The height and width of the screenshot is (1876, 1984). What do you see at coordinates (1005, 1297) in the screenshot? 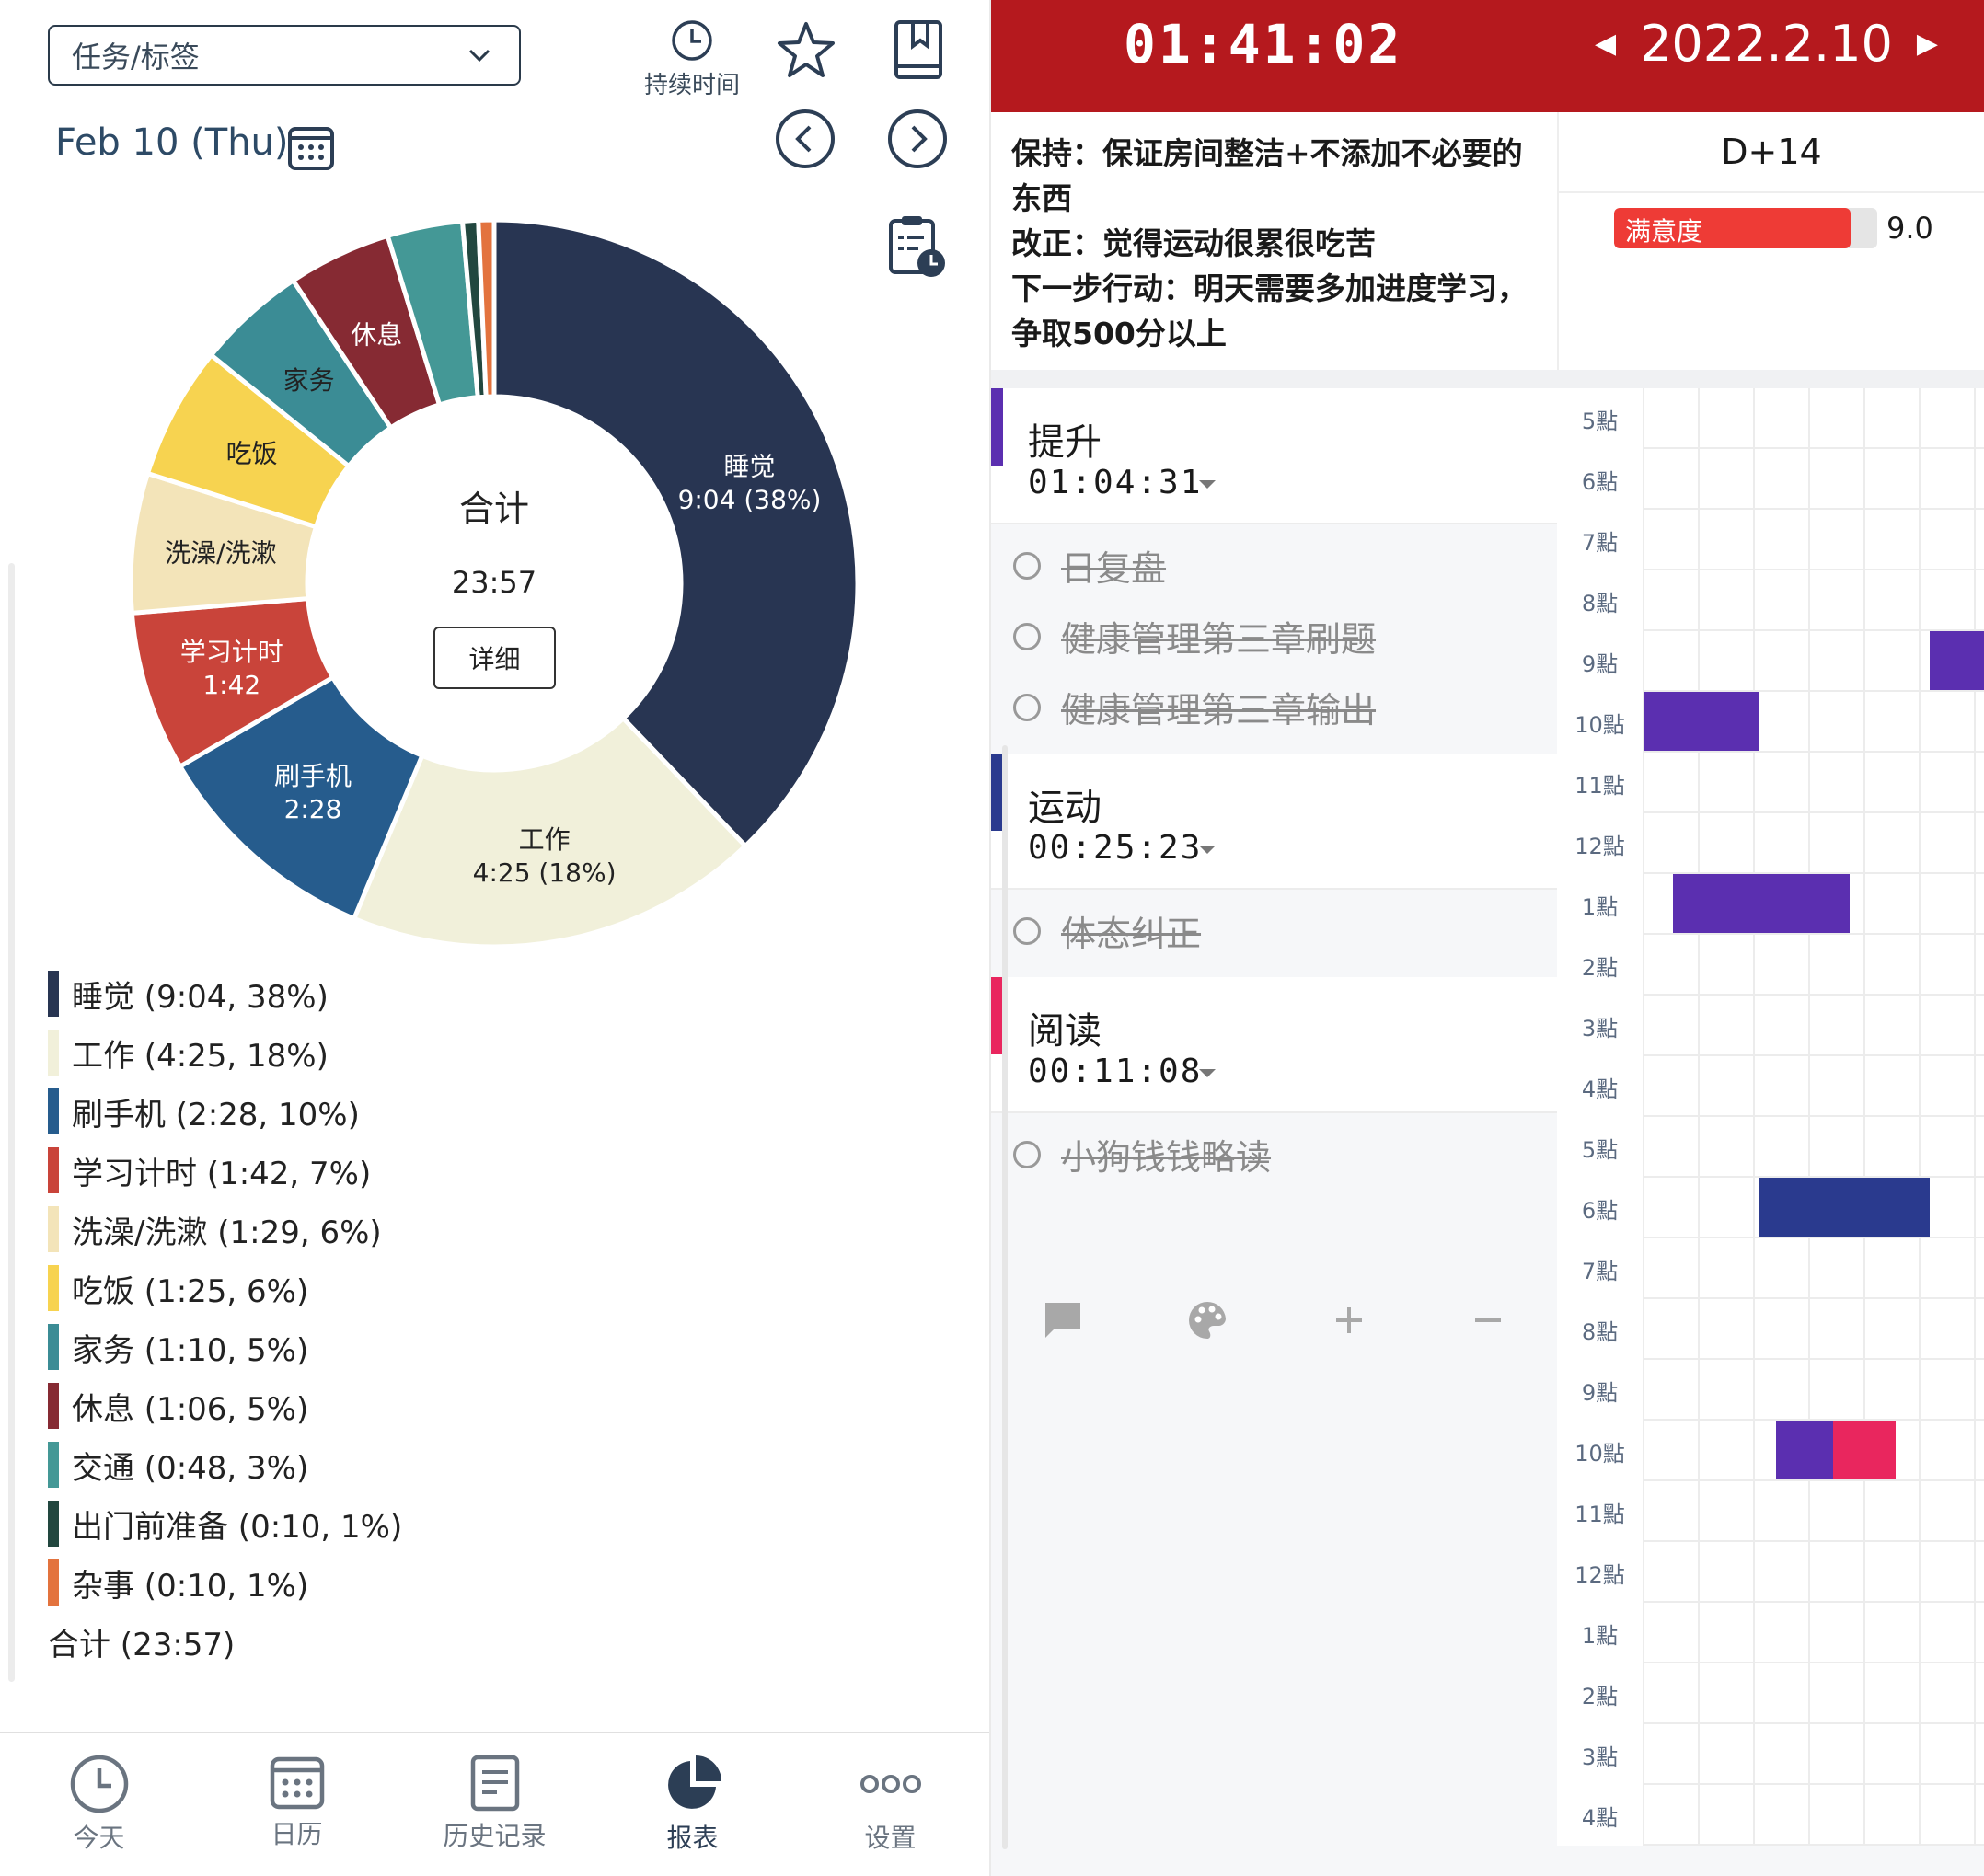
I see `scrollbar` at bounding box center [1005, 1297].